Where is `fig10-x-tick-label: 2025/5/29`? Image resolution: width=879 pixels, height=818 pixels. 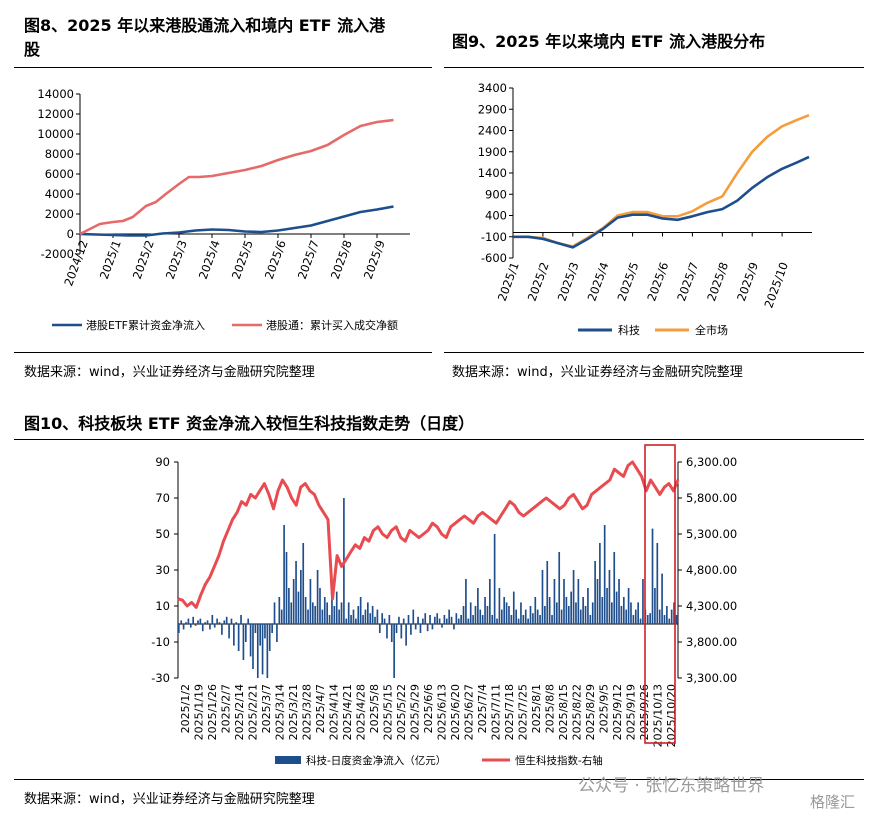 fig10-x-tick-label: 2025/5/29 is located at coordinates (414, 712).